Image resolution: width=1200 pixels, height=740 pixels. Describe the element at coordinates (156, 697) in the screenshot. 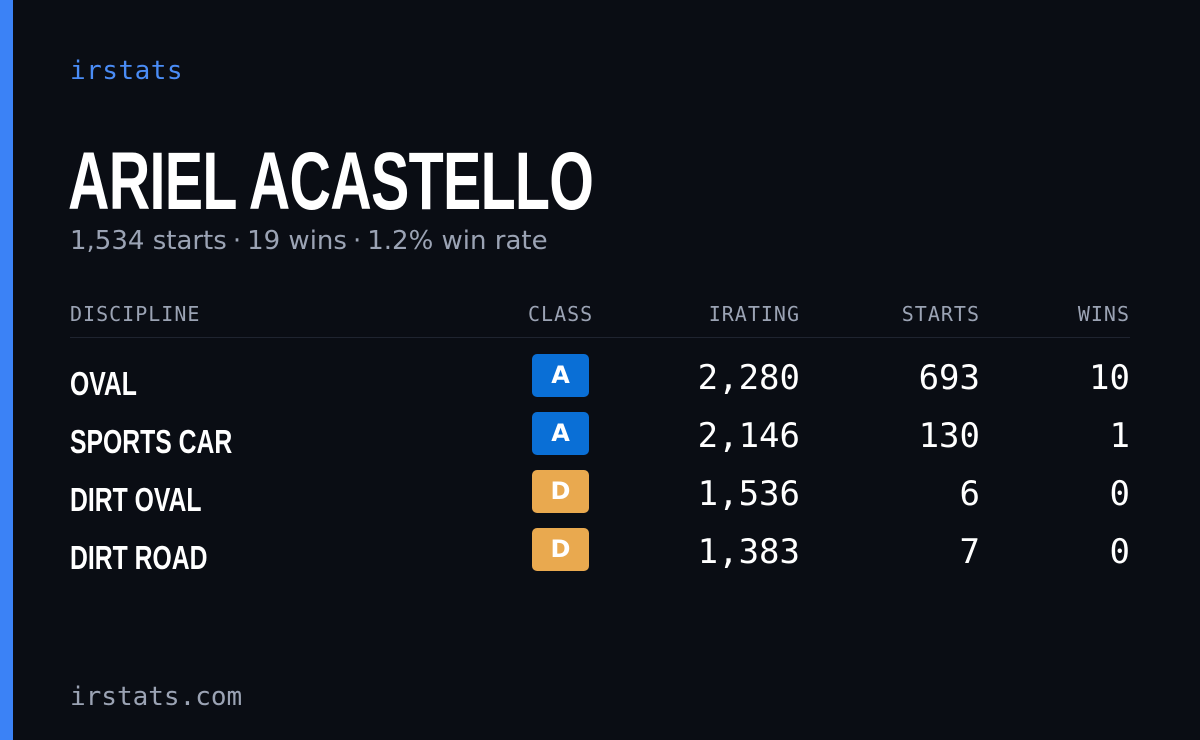

I see `footer-domain: irstats.com` at that location.